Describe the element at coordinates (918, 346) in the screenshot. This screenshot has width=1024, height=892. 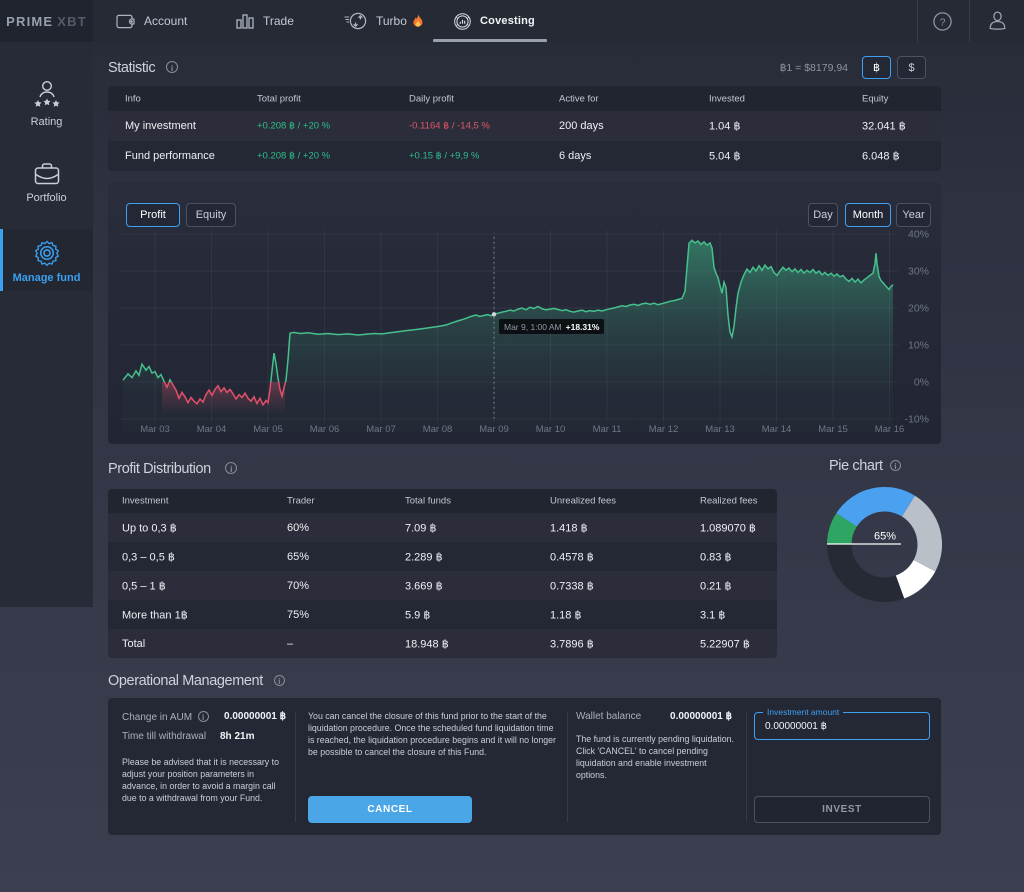
I see `svg-text: 10%` at that location.